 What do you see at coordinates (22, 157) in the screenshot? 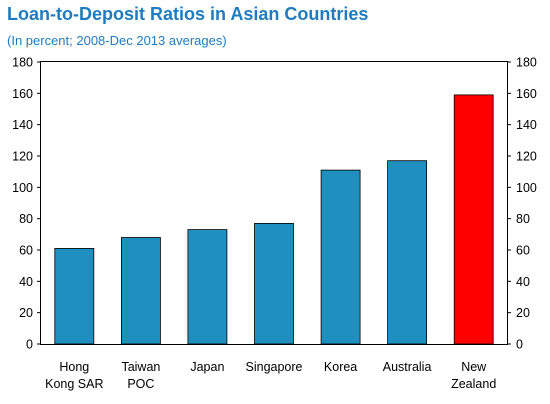
I see `y-tick-label-left: 120` at bounding box center [22, 157].